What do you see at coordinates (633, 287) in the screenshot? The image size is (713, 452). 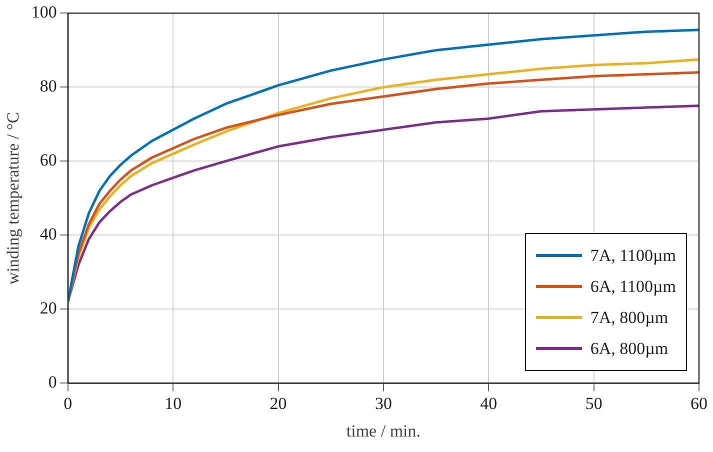 I see `legend-label: 6A, 1100µm` at bounding box center [633, 287].